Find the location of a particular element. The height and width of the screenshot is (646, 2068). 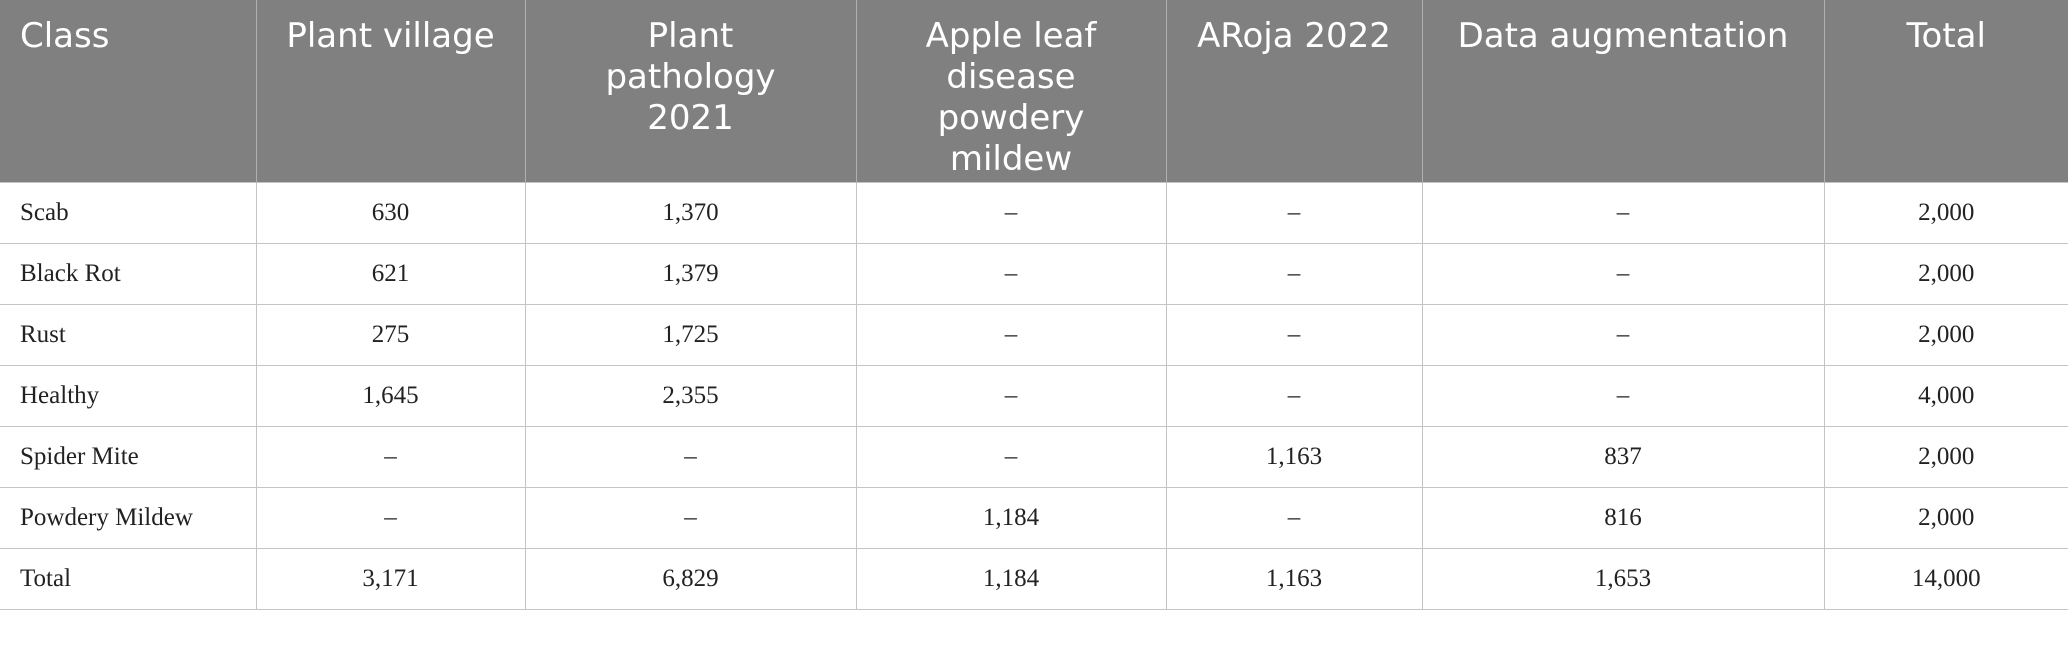

table-row: Total 3,171 6,829 1,184 1,163 1,653 14,000 is located at coordinates (1034, 578).